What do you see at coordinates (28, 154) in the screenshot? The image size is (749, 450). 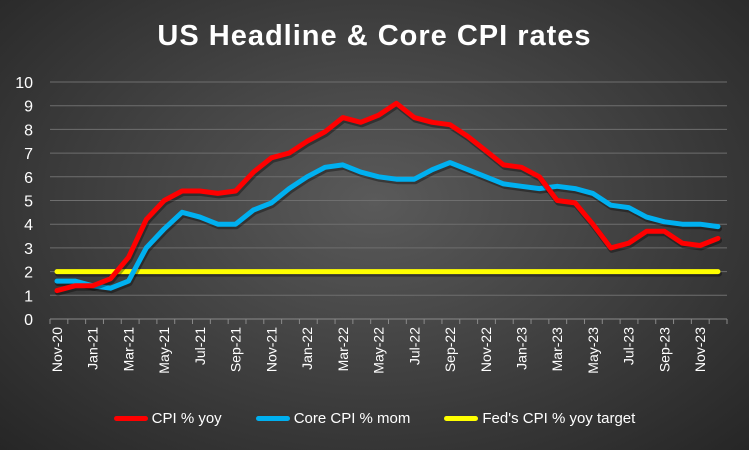 I see `y-tick-label: 7` at bounding box center [28, 154].